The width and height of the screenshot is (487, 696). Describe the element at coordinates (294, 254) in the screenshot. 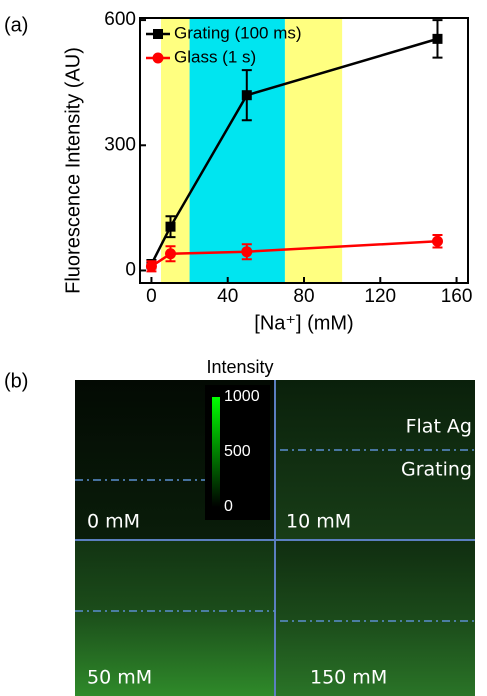

I see `series-line` at that location.